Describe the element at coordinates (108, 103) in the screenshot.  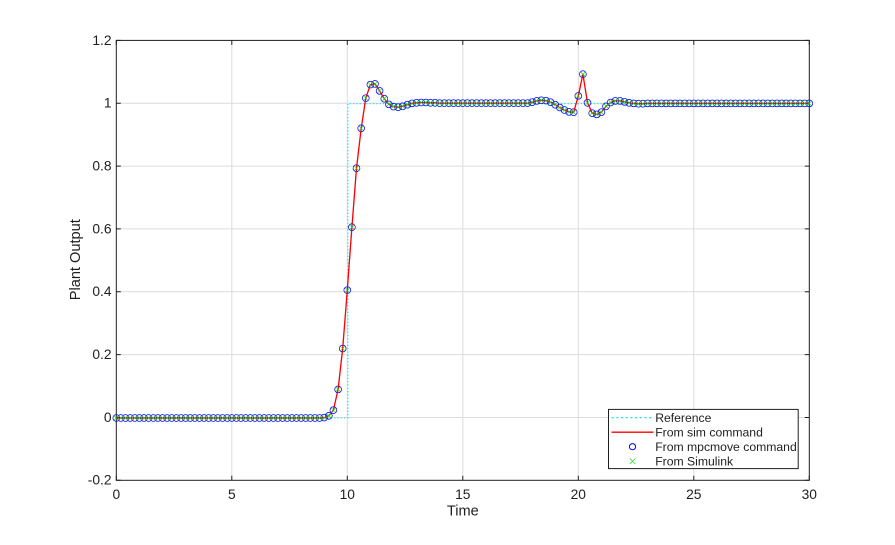
I see `svg-text: 1` at that location.